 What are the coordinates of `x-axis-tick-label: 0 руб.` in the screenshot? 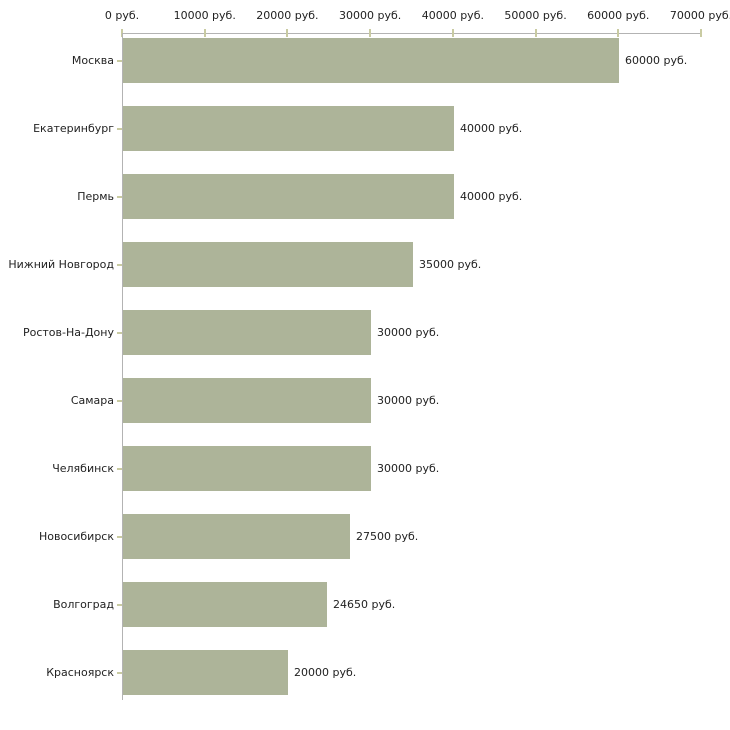 It's located at (122, 15).